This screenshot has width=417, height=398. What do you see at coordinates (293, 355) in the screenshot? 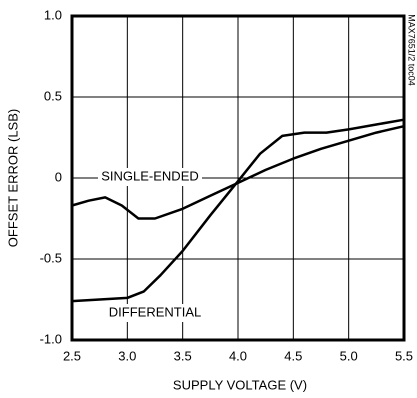
I see `x-tick-label: 4.5` at bounding box center [293, 355].